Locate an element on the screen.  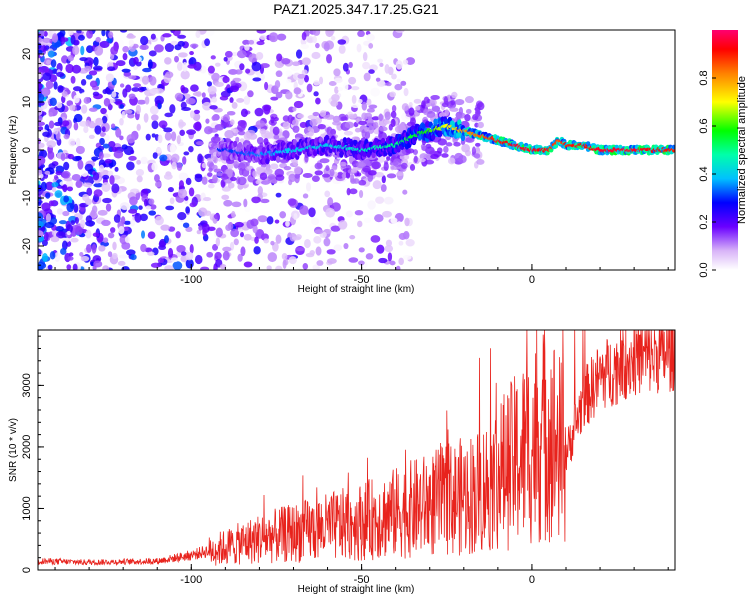
y-tick-label: -20 is located at coordinates (27, 246).